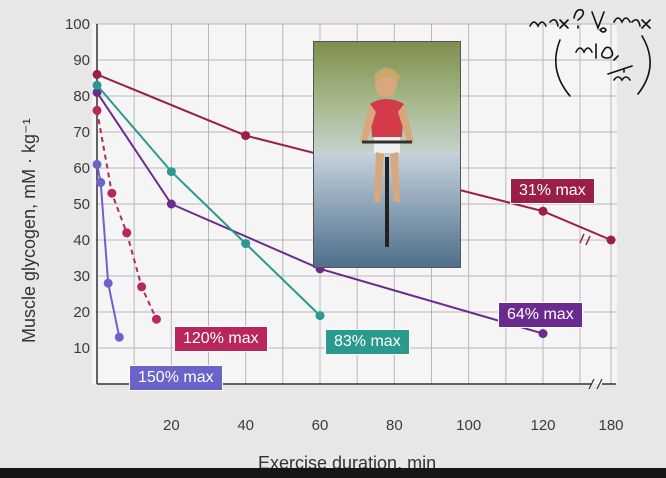 The height and width of the screenshot is (478, 666). What do you see at coordinates (77, 24) in the screenshot?
I see `y-tick-label: 100` at bounding box center [77, 24].